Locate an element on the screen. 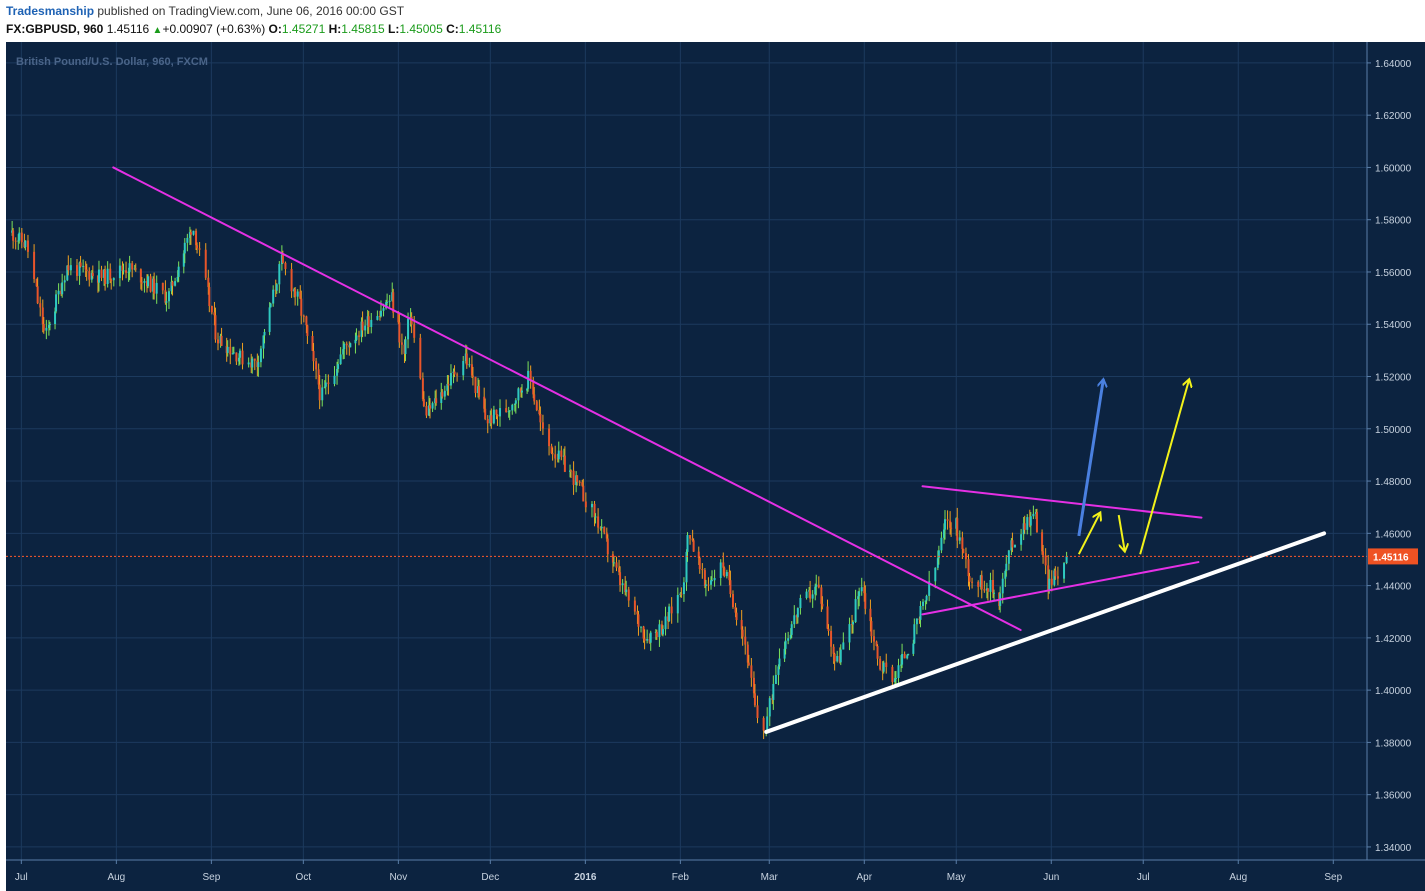  symbol-label: FX:GBPUSD, 960 is located at coordinates (55, 29).